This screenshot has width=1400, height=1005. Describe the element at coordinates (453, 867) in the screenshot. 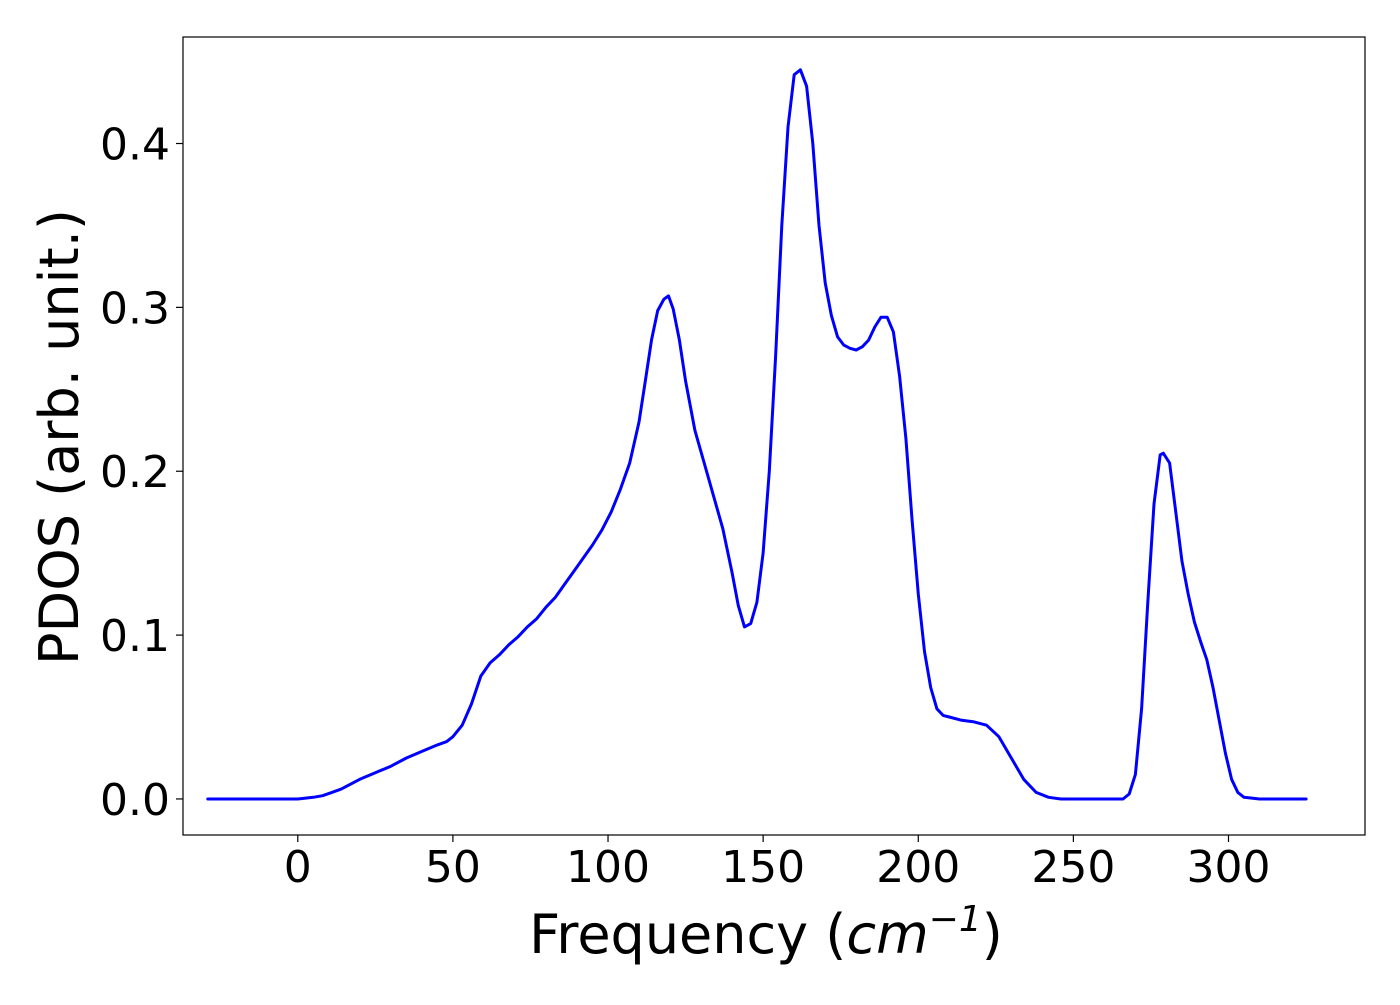

I see `x-tick-label: 50` at that location.